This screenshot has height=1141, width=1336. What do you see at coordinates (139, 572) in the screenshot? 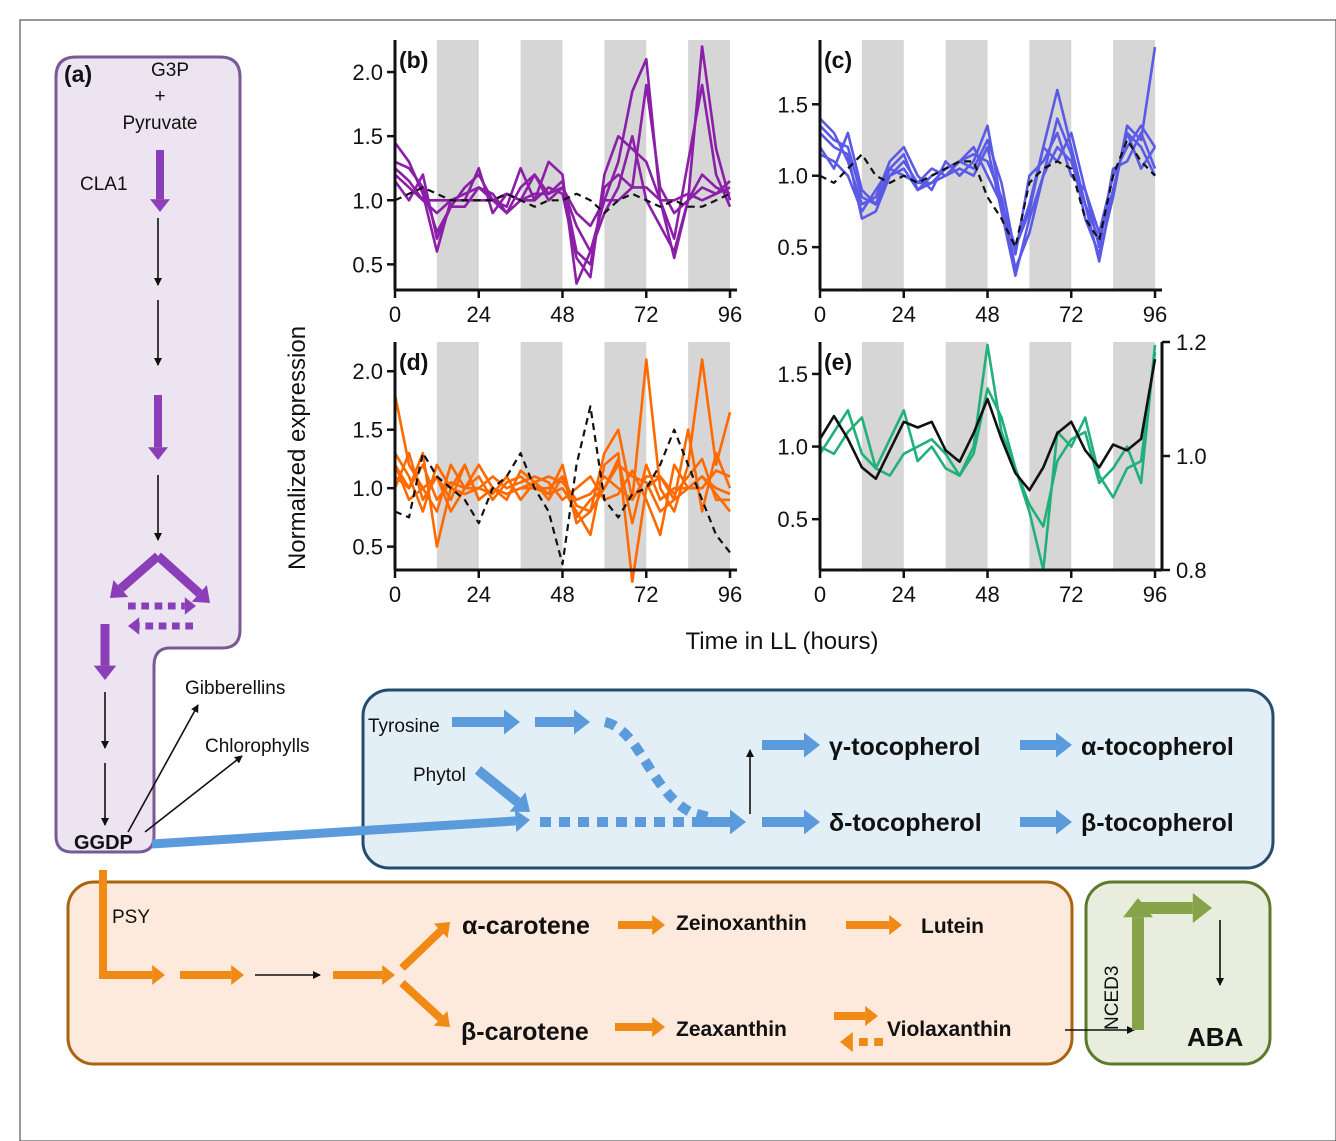
I see `branch-arrow-left-shaft` at bounding box center [139, 572].